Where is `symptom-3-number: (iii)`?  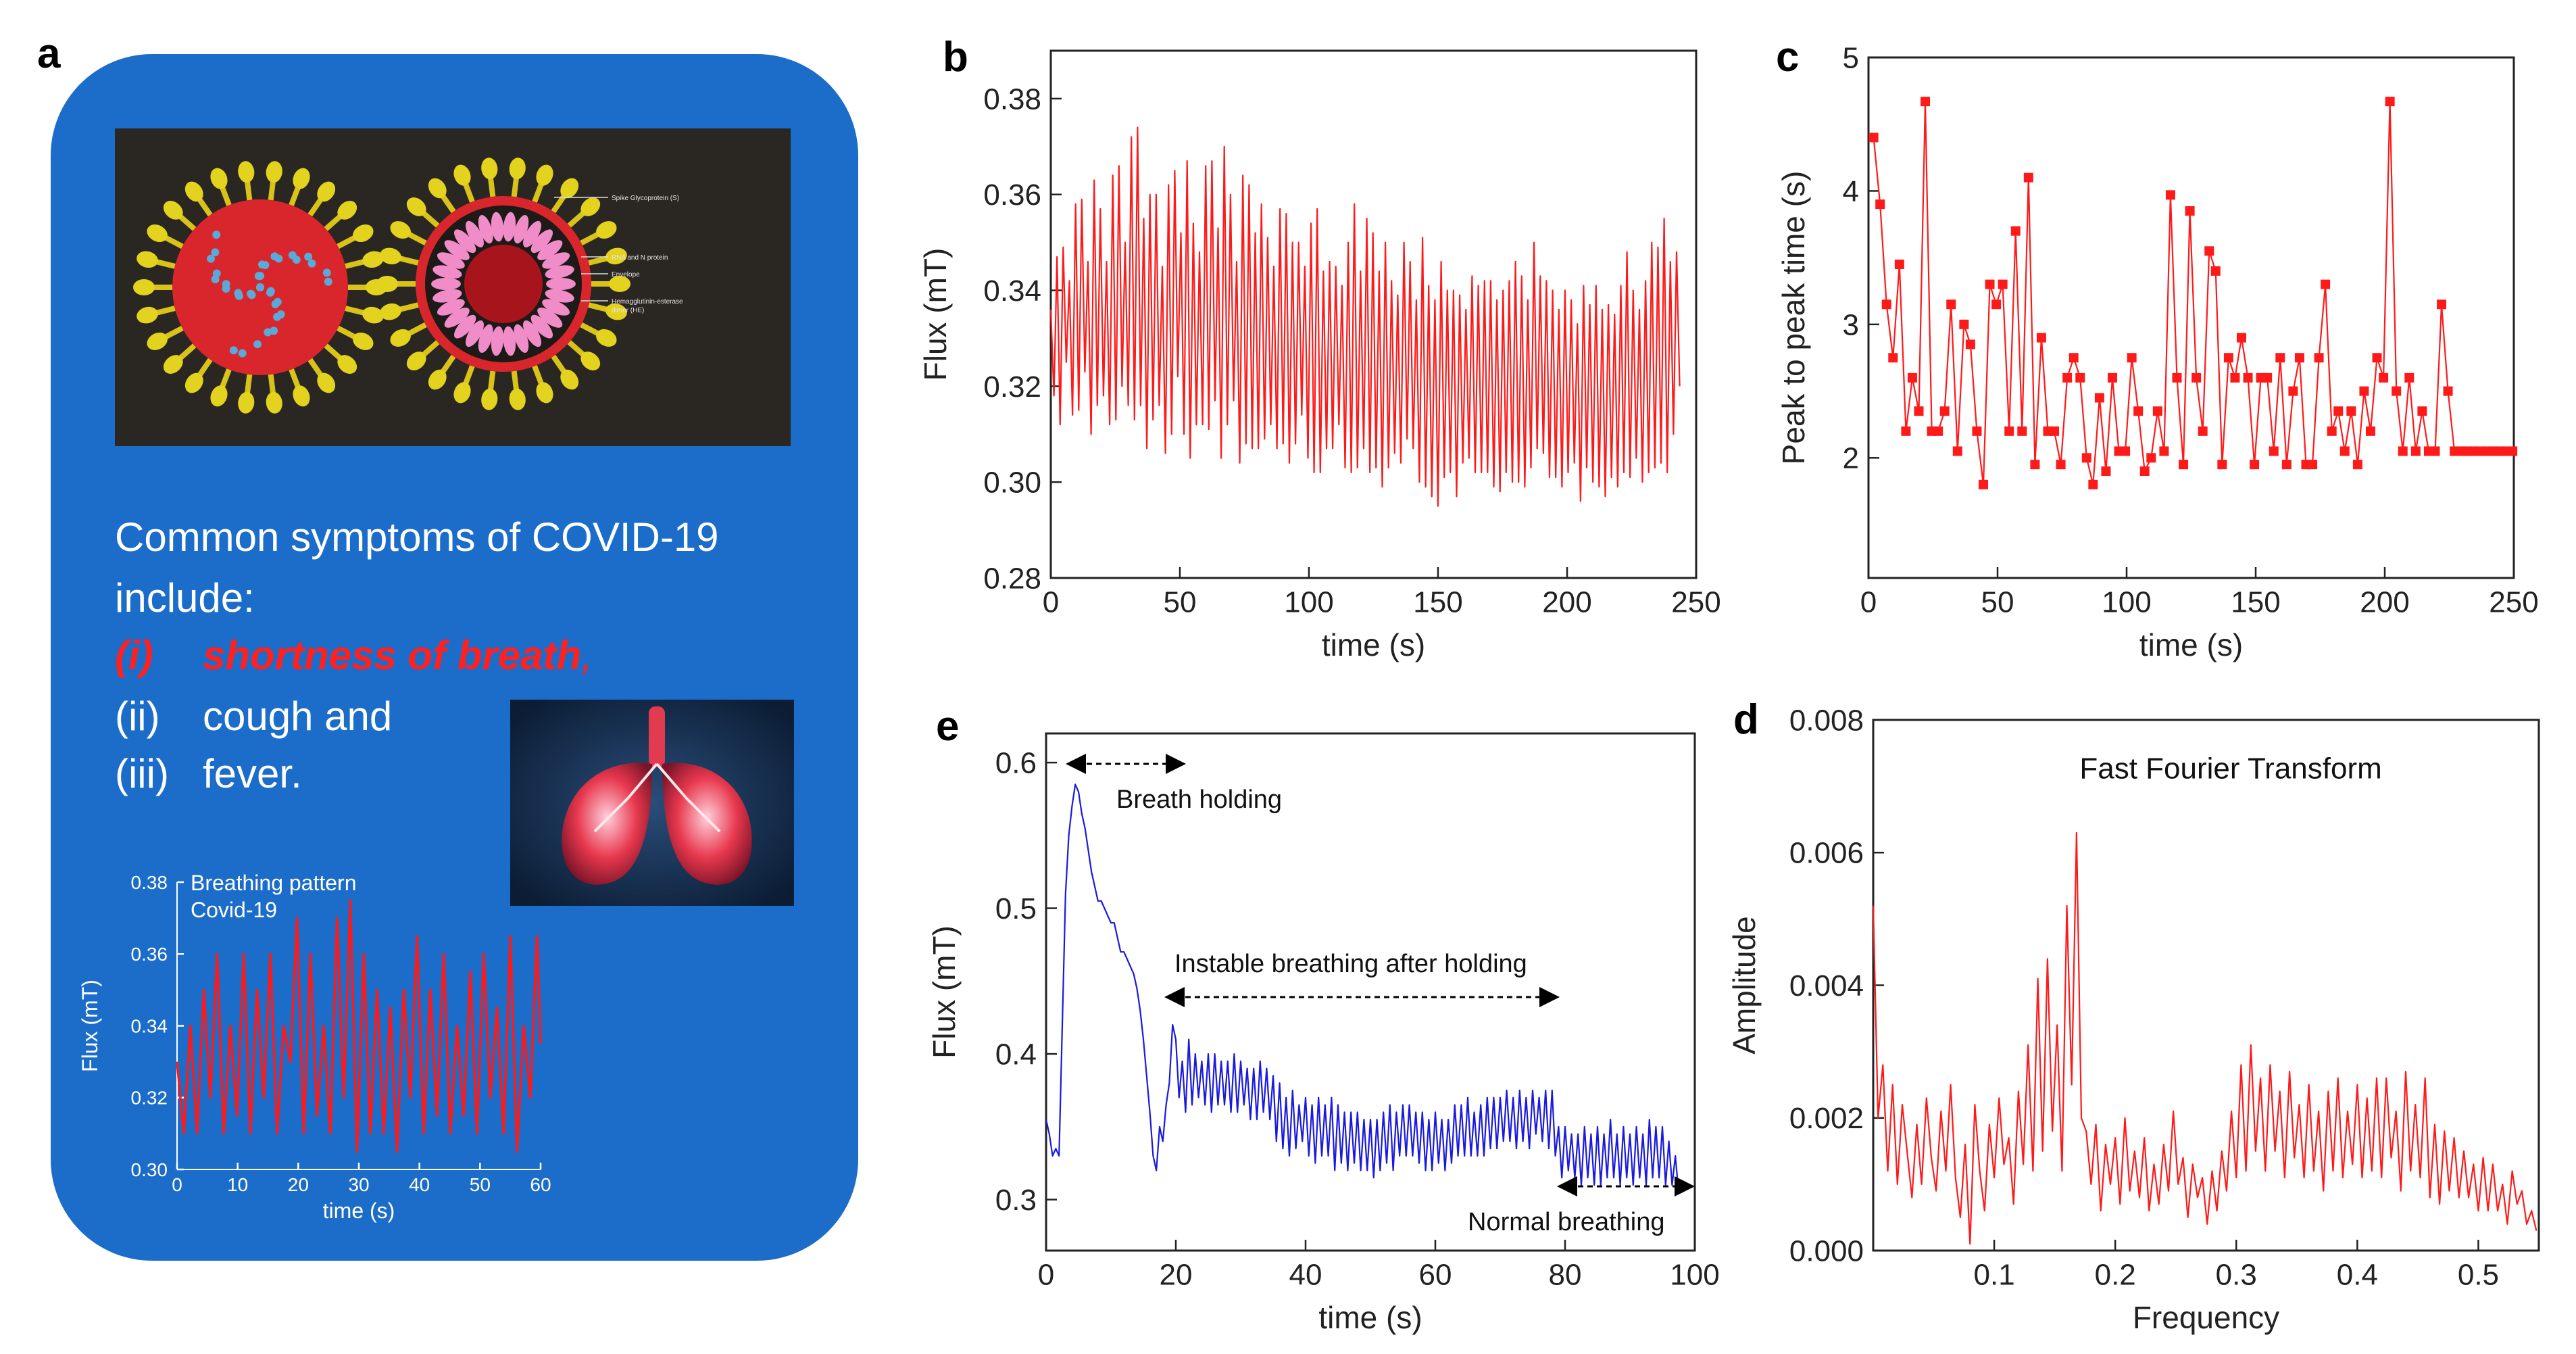 symptom-3-number: (iii) is located at coordinates (142, 774).